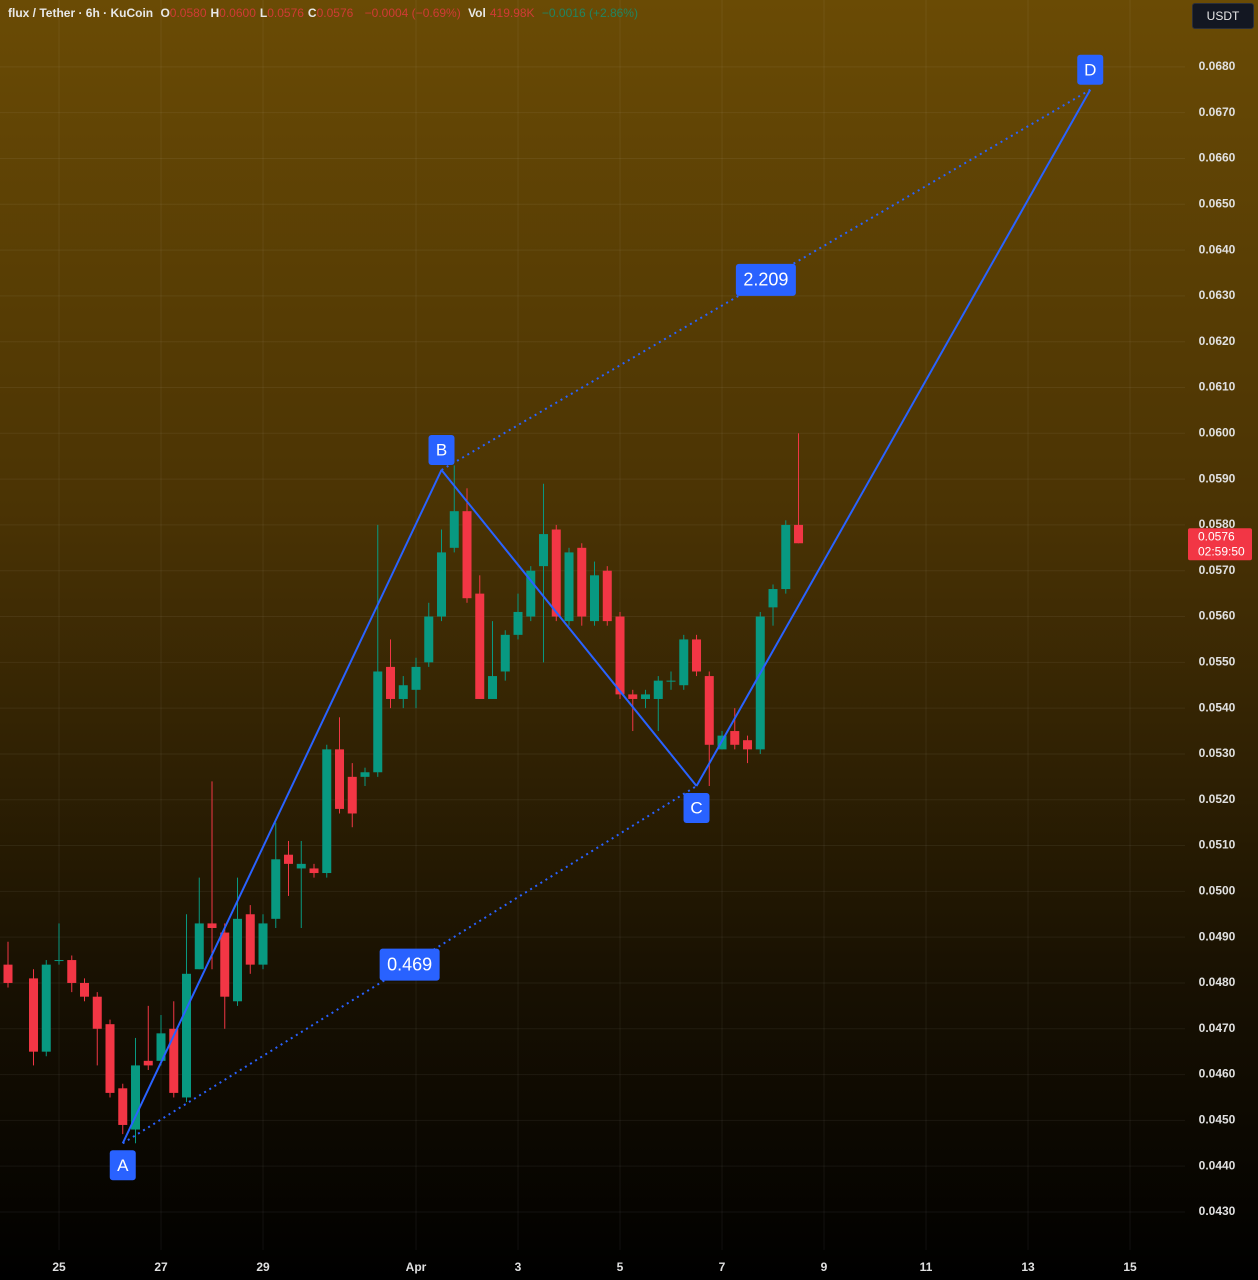 The height and width of the screenshot is (1280, 1258). What do you see at coordinates (188, 13) in the screenshot?
I see `field-value: 0.0580` at bounding box center [188, 13].